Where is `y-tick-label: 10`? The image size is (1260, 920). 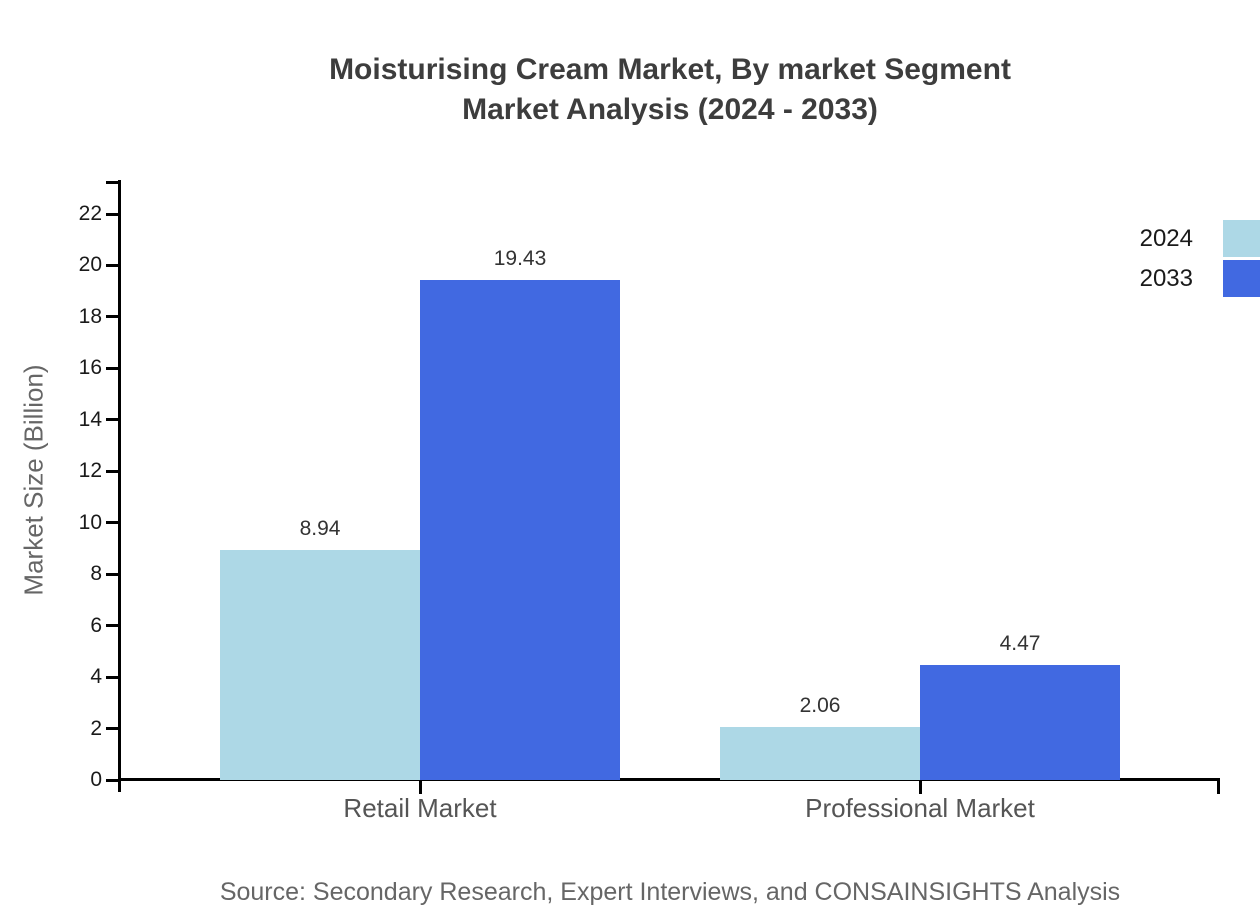 y-tick-label: 10 is located at coordinates (90, 522).